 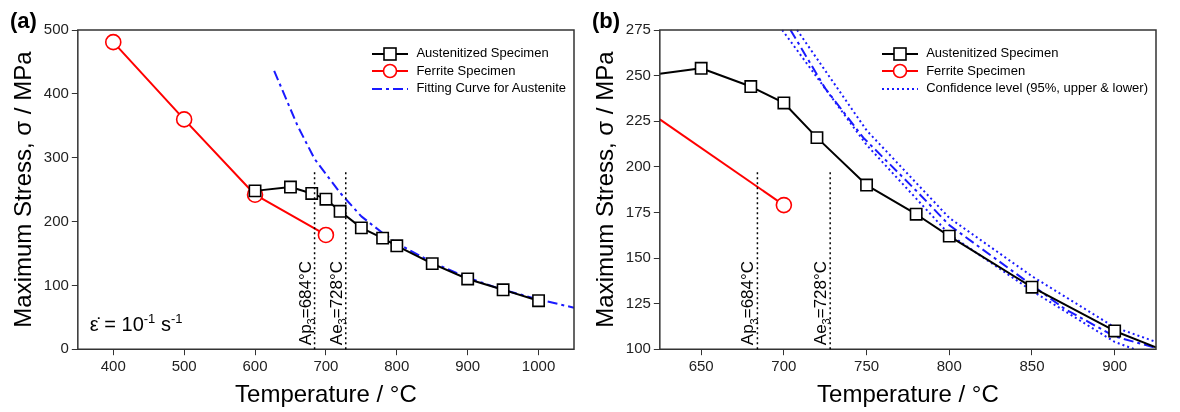 I want to click on y-tick-label: 125, so click(x=638, y=302).